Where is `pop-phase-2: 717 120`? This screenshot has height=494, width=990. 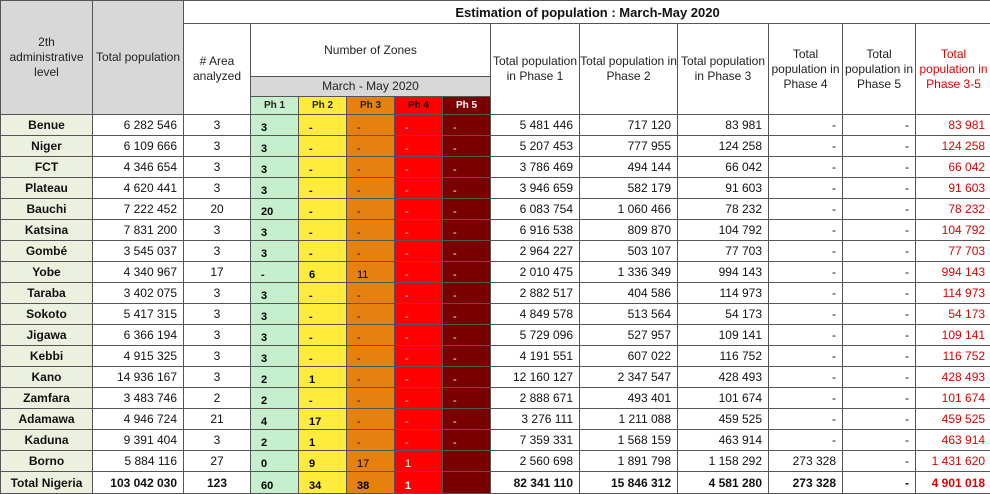
pop-phase-2: 717 120 is located at coordinates (629, 125).